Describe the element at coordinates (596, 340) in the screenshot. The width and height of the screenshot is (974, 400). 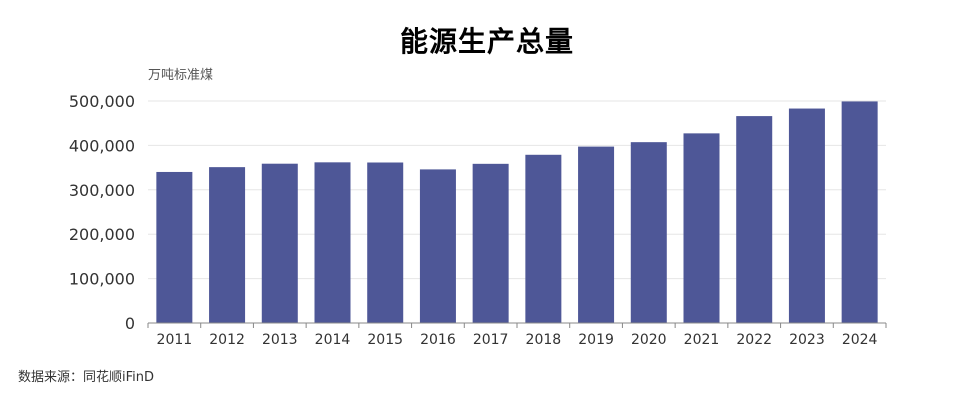
I see `x-tick-label: 2019` at that location.